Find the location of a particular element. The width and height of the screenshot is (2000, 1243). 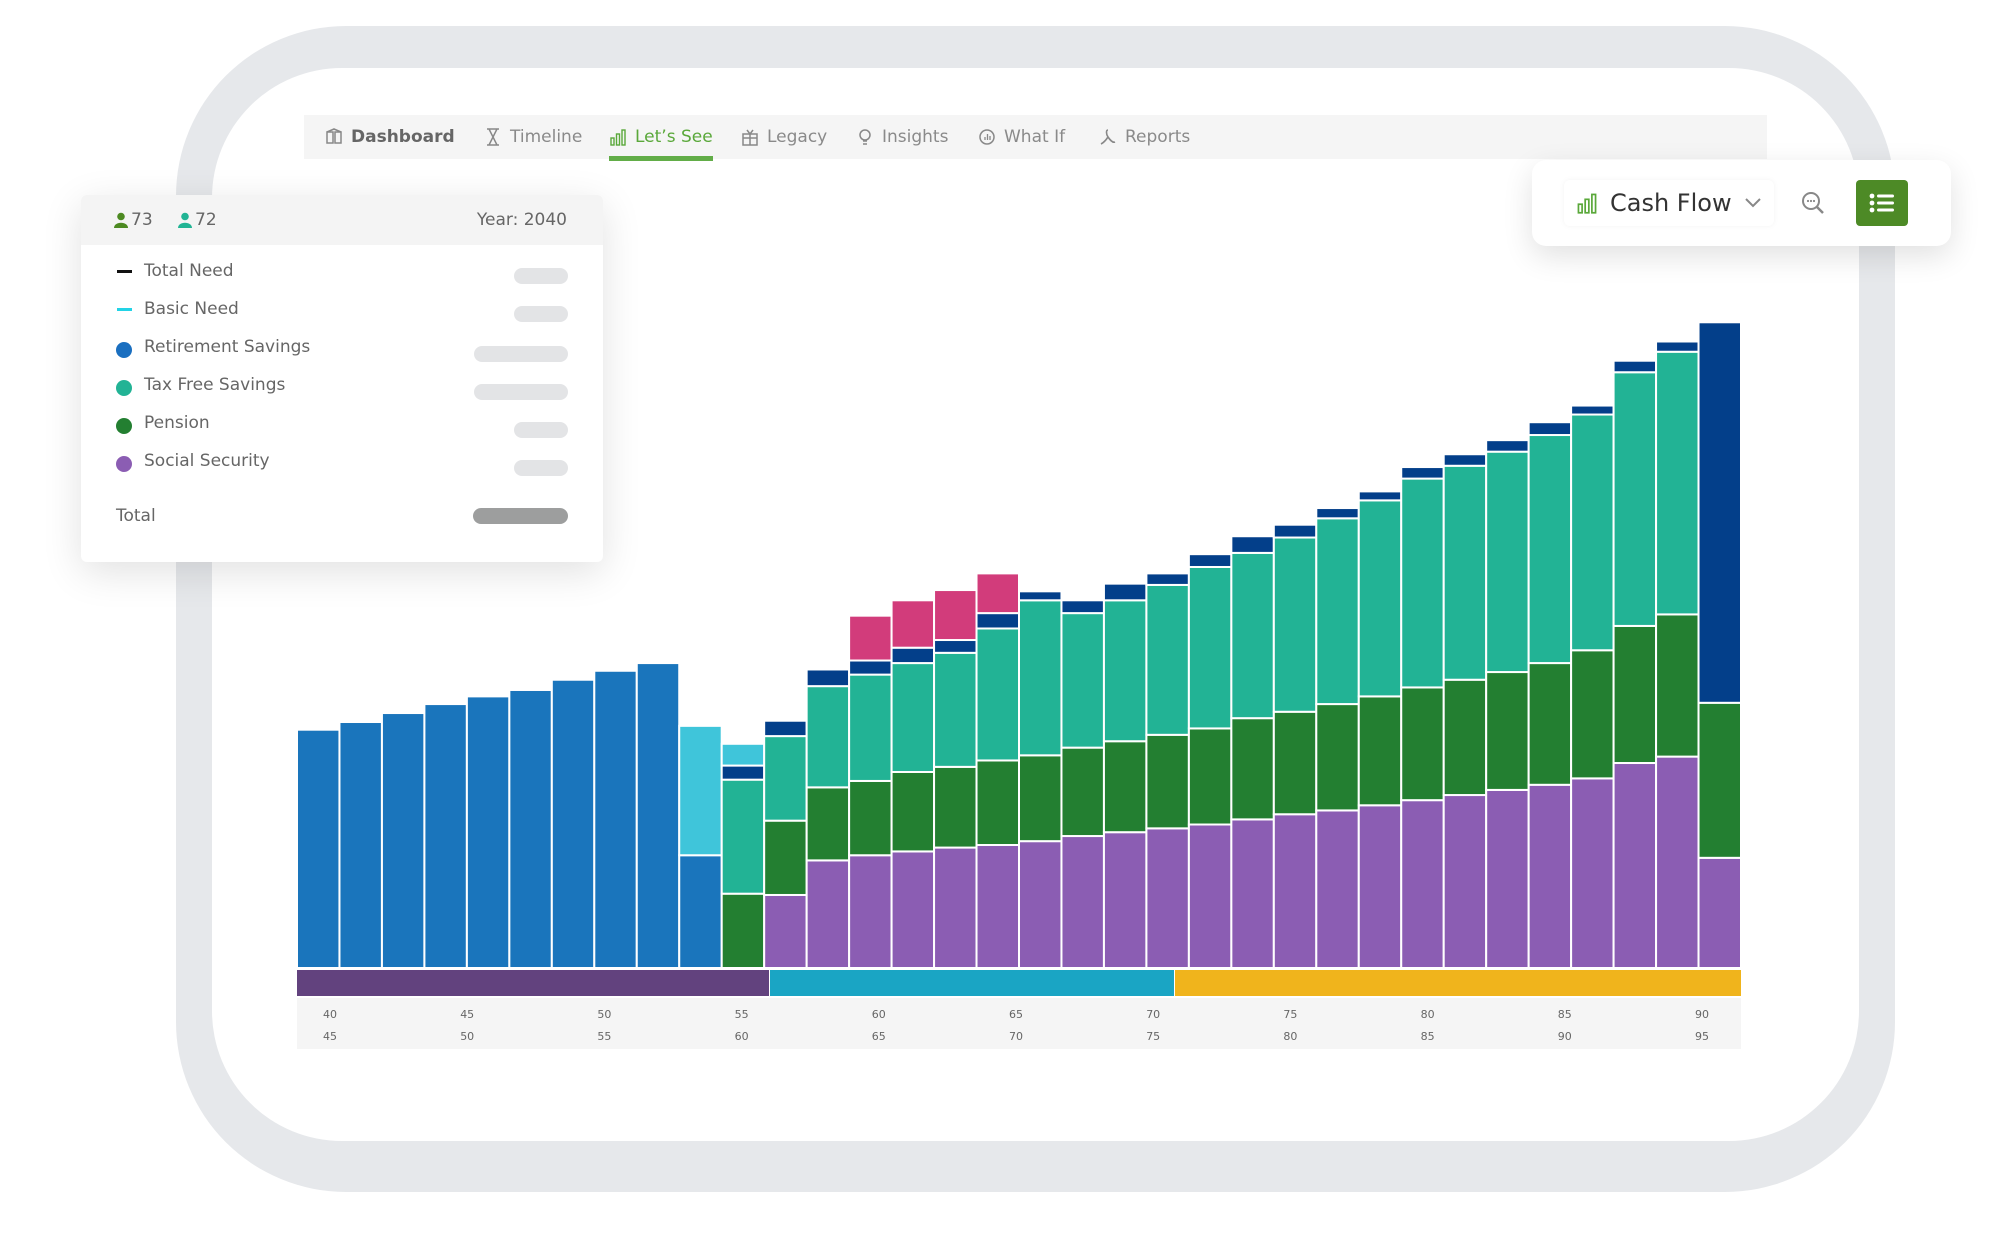

legend-item-total-need: Total Need is located at coordinates (342, 271).